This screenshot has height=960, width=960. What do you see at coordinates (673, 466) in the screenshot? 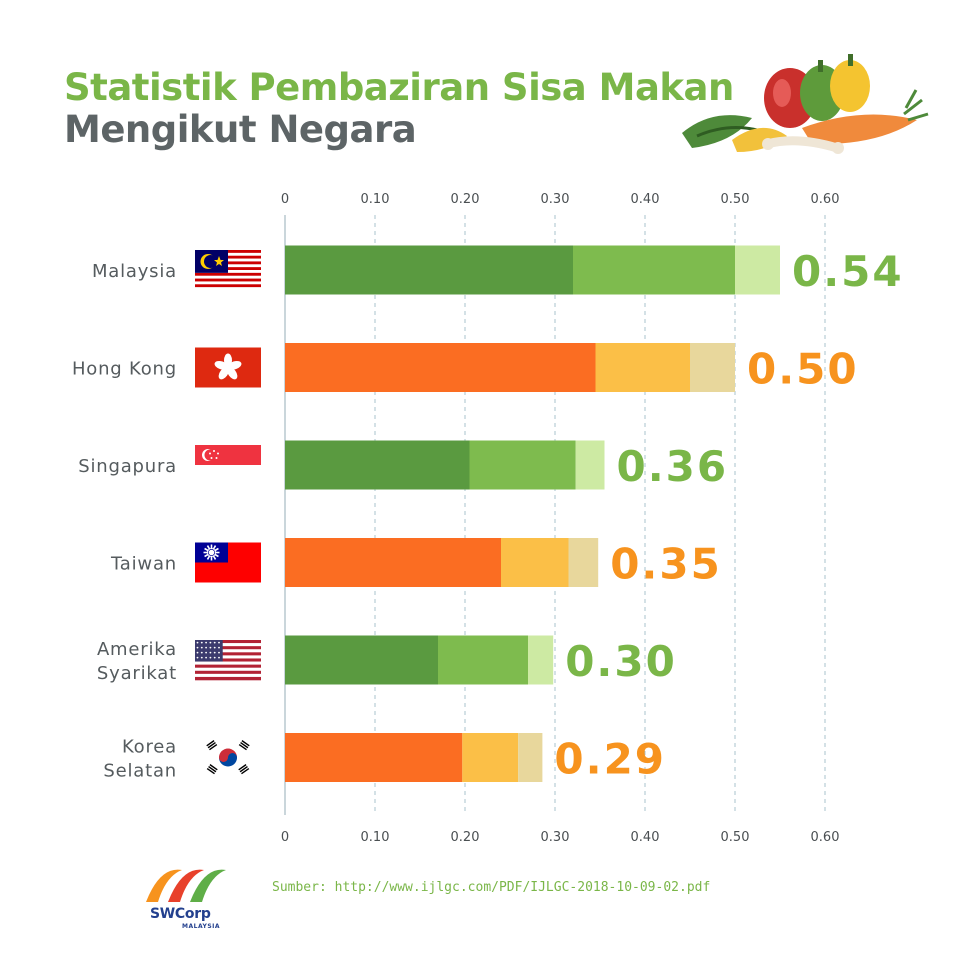
I see `value-label: 0.36` at bounding box center [673, 466].